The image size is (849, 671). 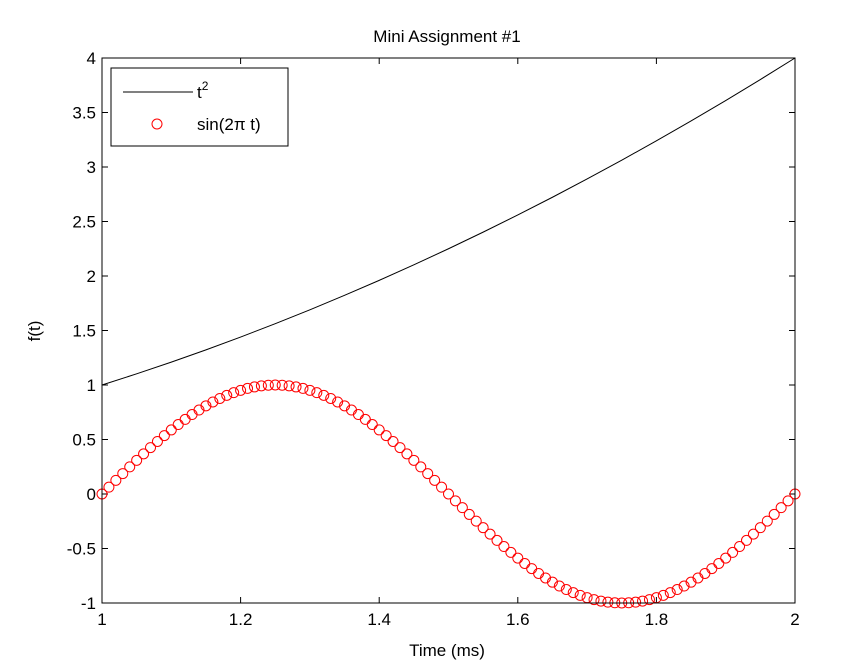 What do you see at coordinates (84, 222) in the screenshot?
I see `y-tick-label: 2.5` at bounding box center [84, 222].